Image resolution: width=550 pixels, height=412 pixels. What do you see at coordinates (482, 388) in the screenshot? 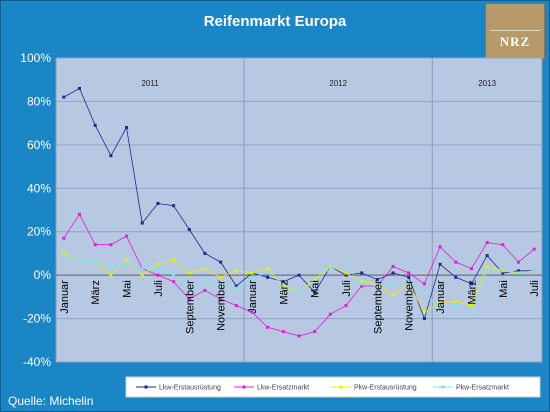
I see `legend-label: Pkw-Ersatzmarkt` at bounding box center [482, 388].